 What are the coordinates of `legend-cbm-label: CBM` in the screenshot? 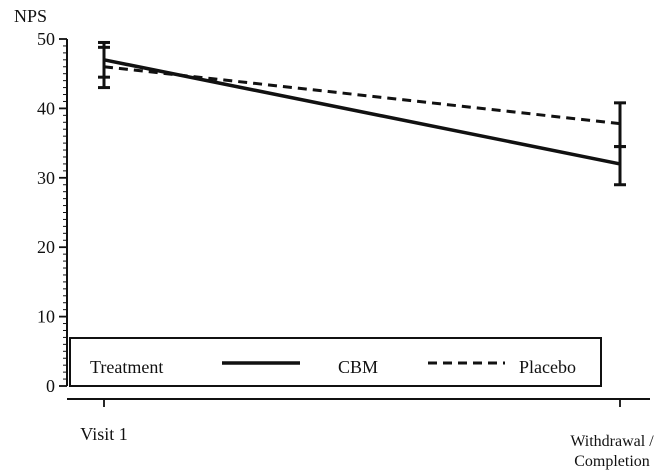 It's located at (358, 367).